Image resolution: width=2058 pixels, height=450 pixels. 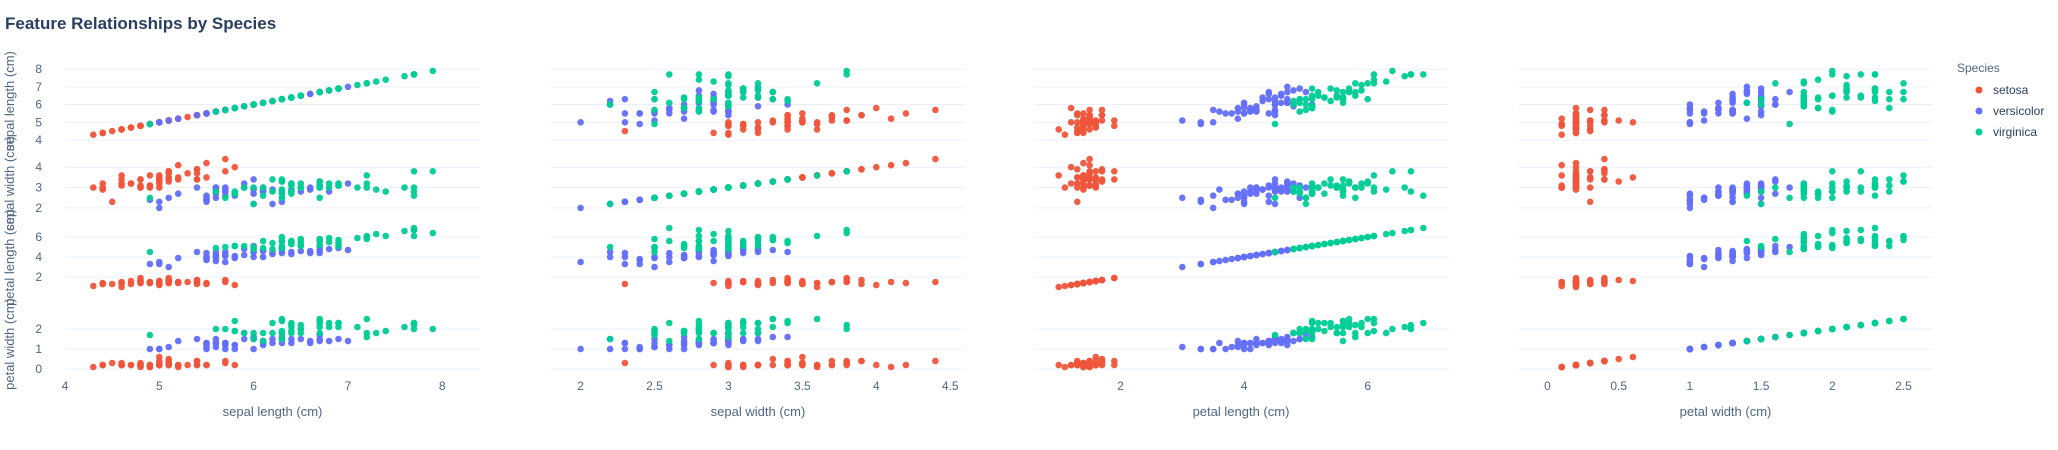 What do you see at coordinates (1120, 386) in the screenshot?
I see `x-tick-label: 2` at bounding box center [1120, 386].